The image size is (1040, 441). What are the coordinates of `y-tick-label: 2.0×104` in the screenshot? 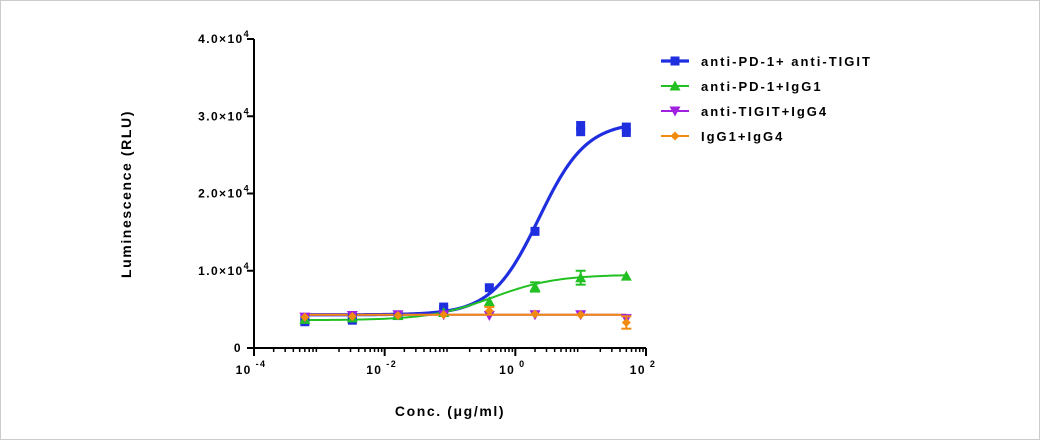 It's located at (224, 192).